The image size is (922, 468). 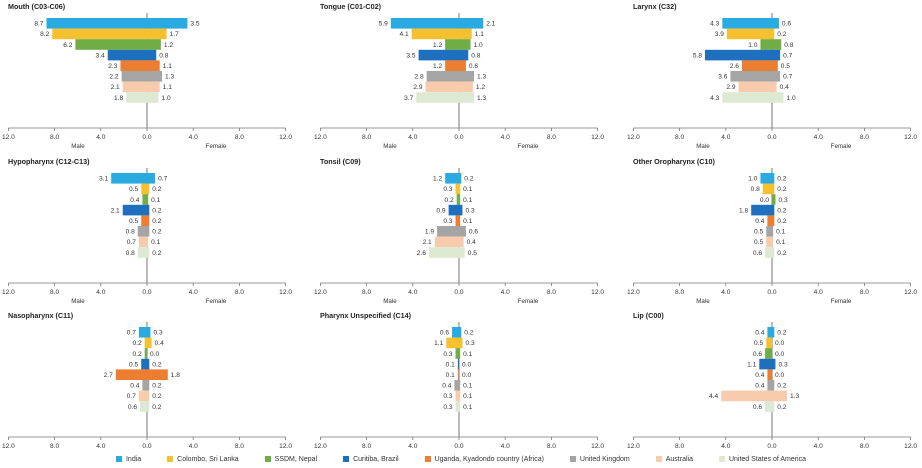 What do you see at coordinates (755, 189) in the screenshot?
I see `data-label-male: 0.8` at bounding box center [755, 189].